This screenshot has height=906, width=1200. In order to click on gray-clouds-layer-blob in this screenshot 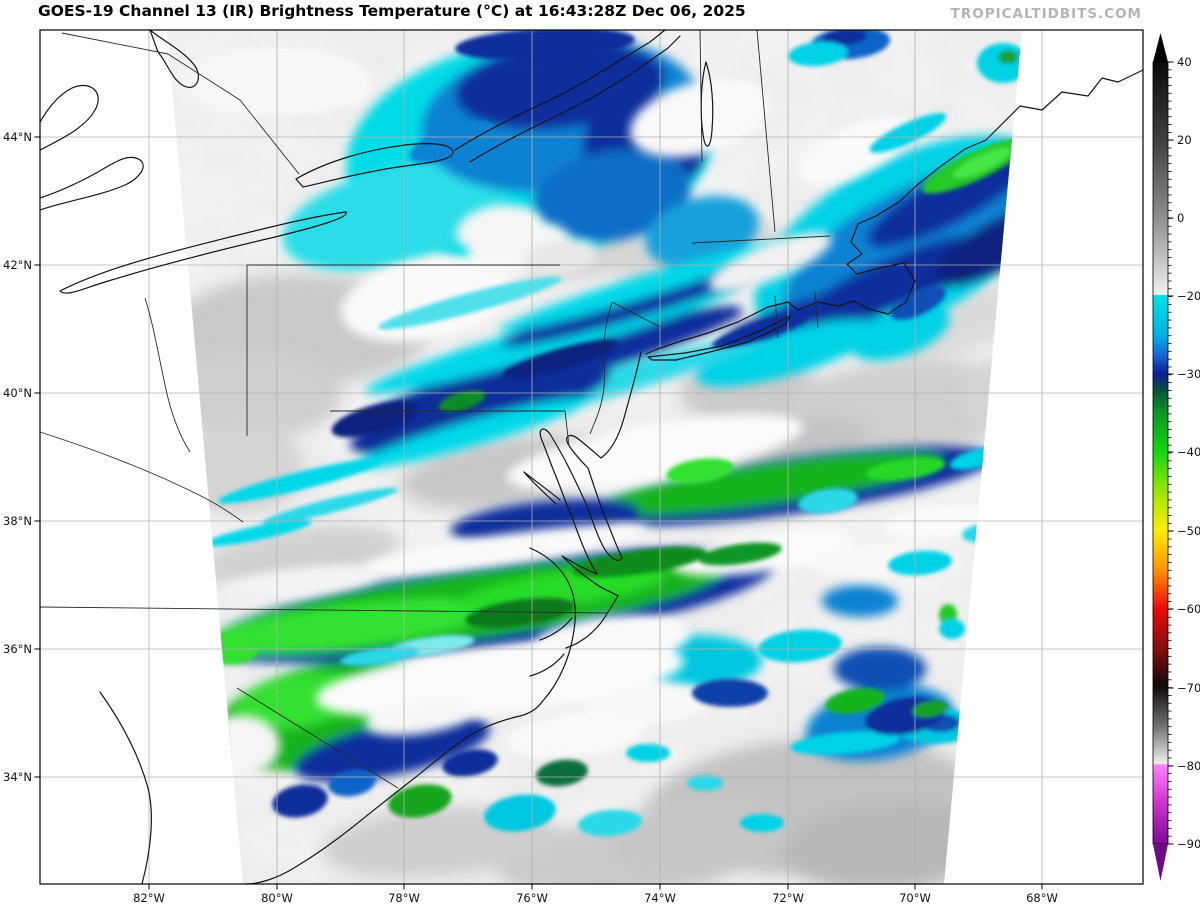, I will do `click(991, 396)`.